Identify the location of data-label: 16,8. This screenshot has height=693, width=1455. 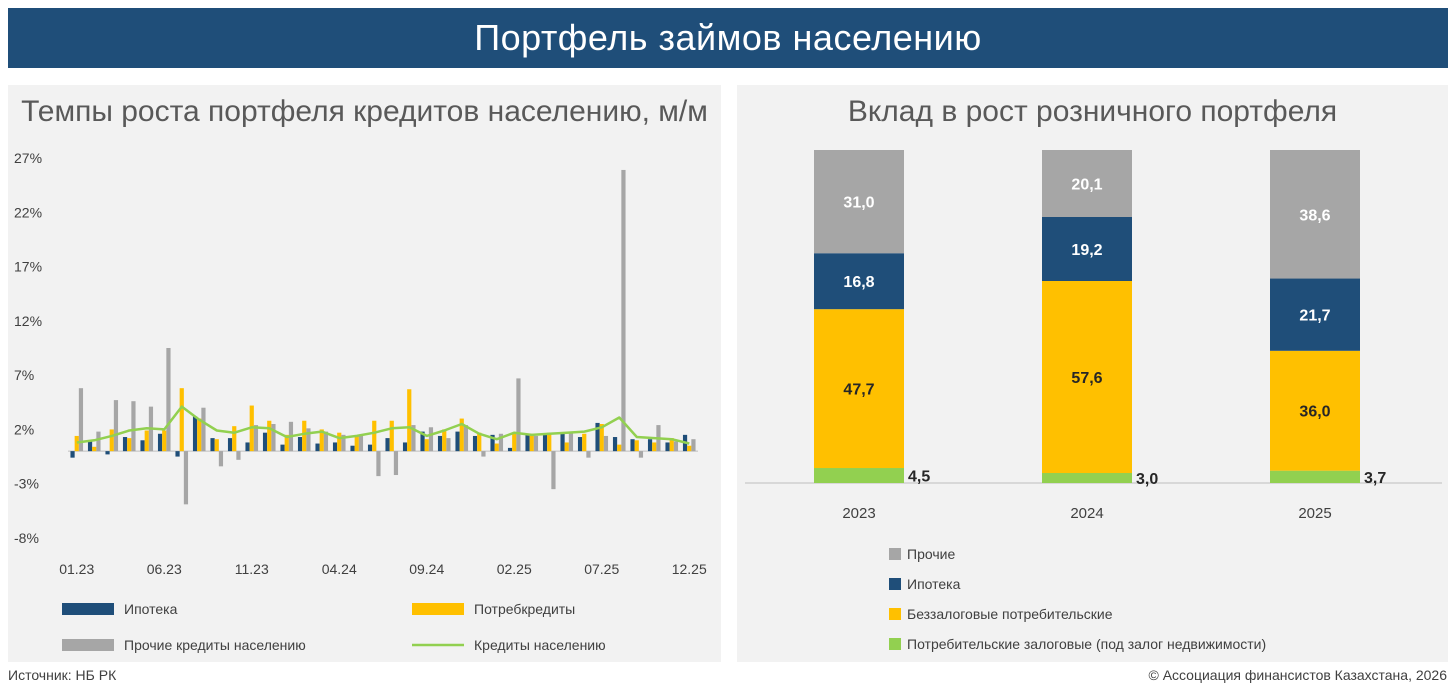
(858, 282).